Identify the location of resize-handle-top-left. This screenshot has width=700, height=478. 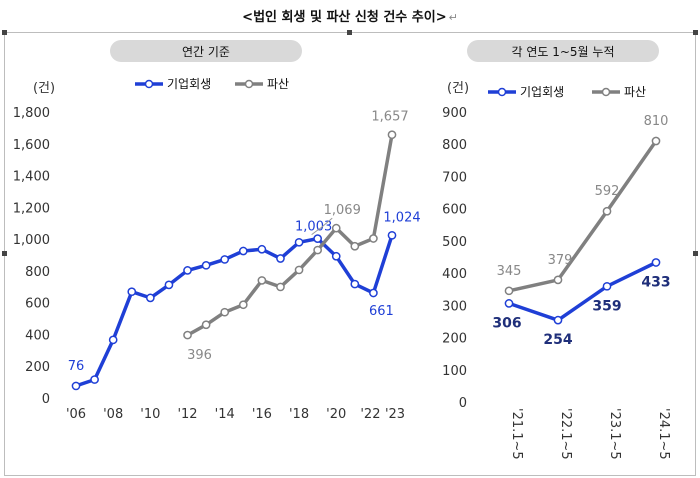
(4, 32).